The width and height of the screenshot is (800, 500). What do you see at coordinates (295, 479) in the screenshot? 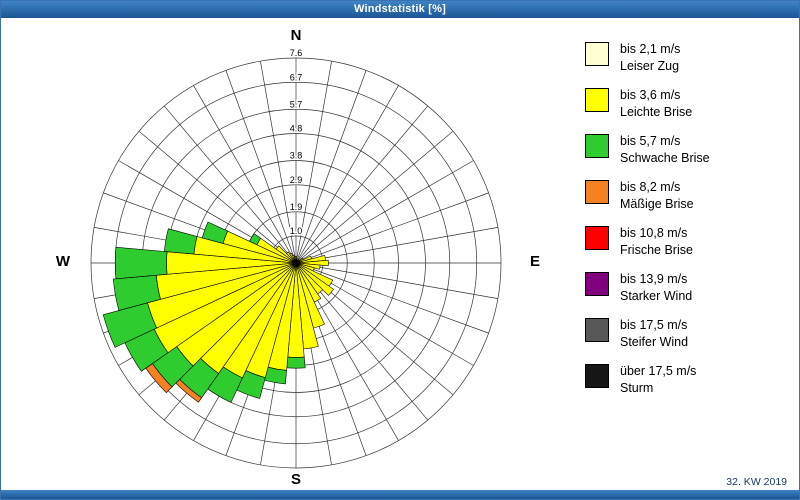
I see `compass-label-south: S` at bounding box center [295, 479].